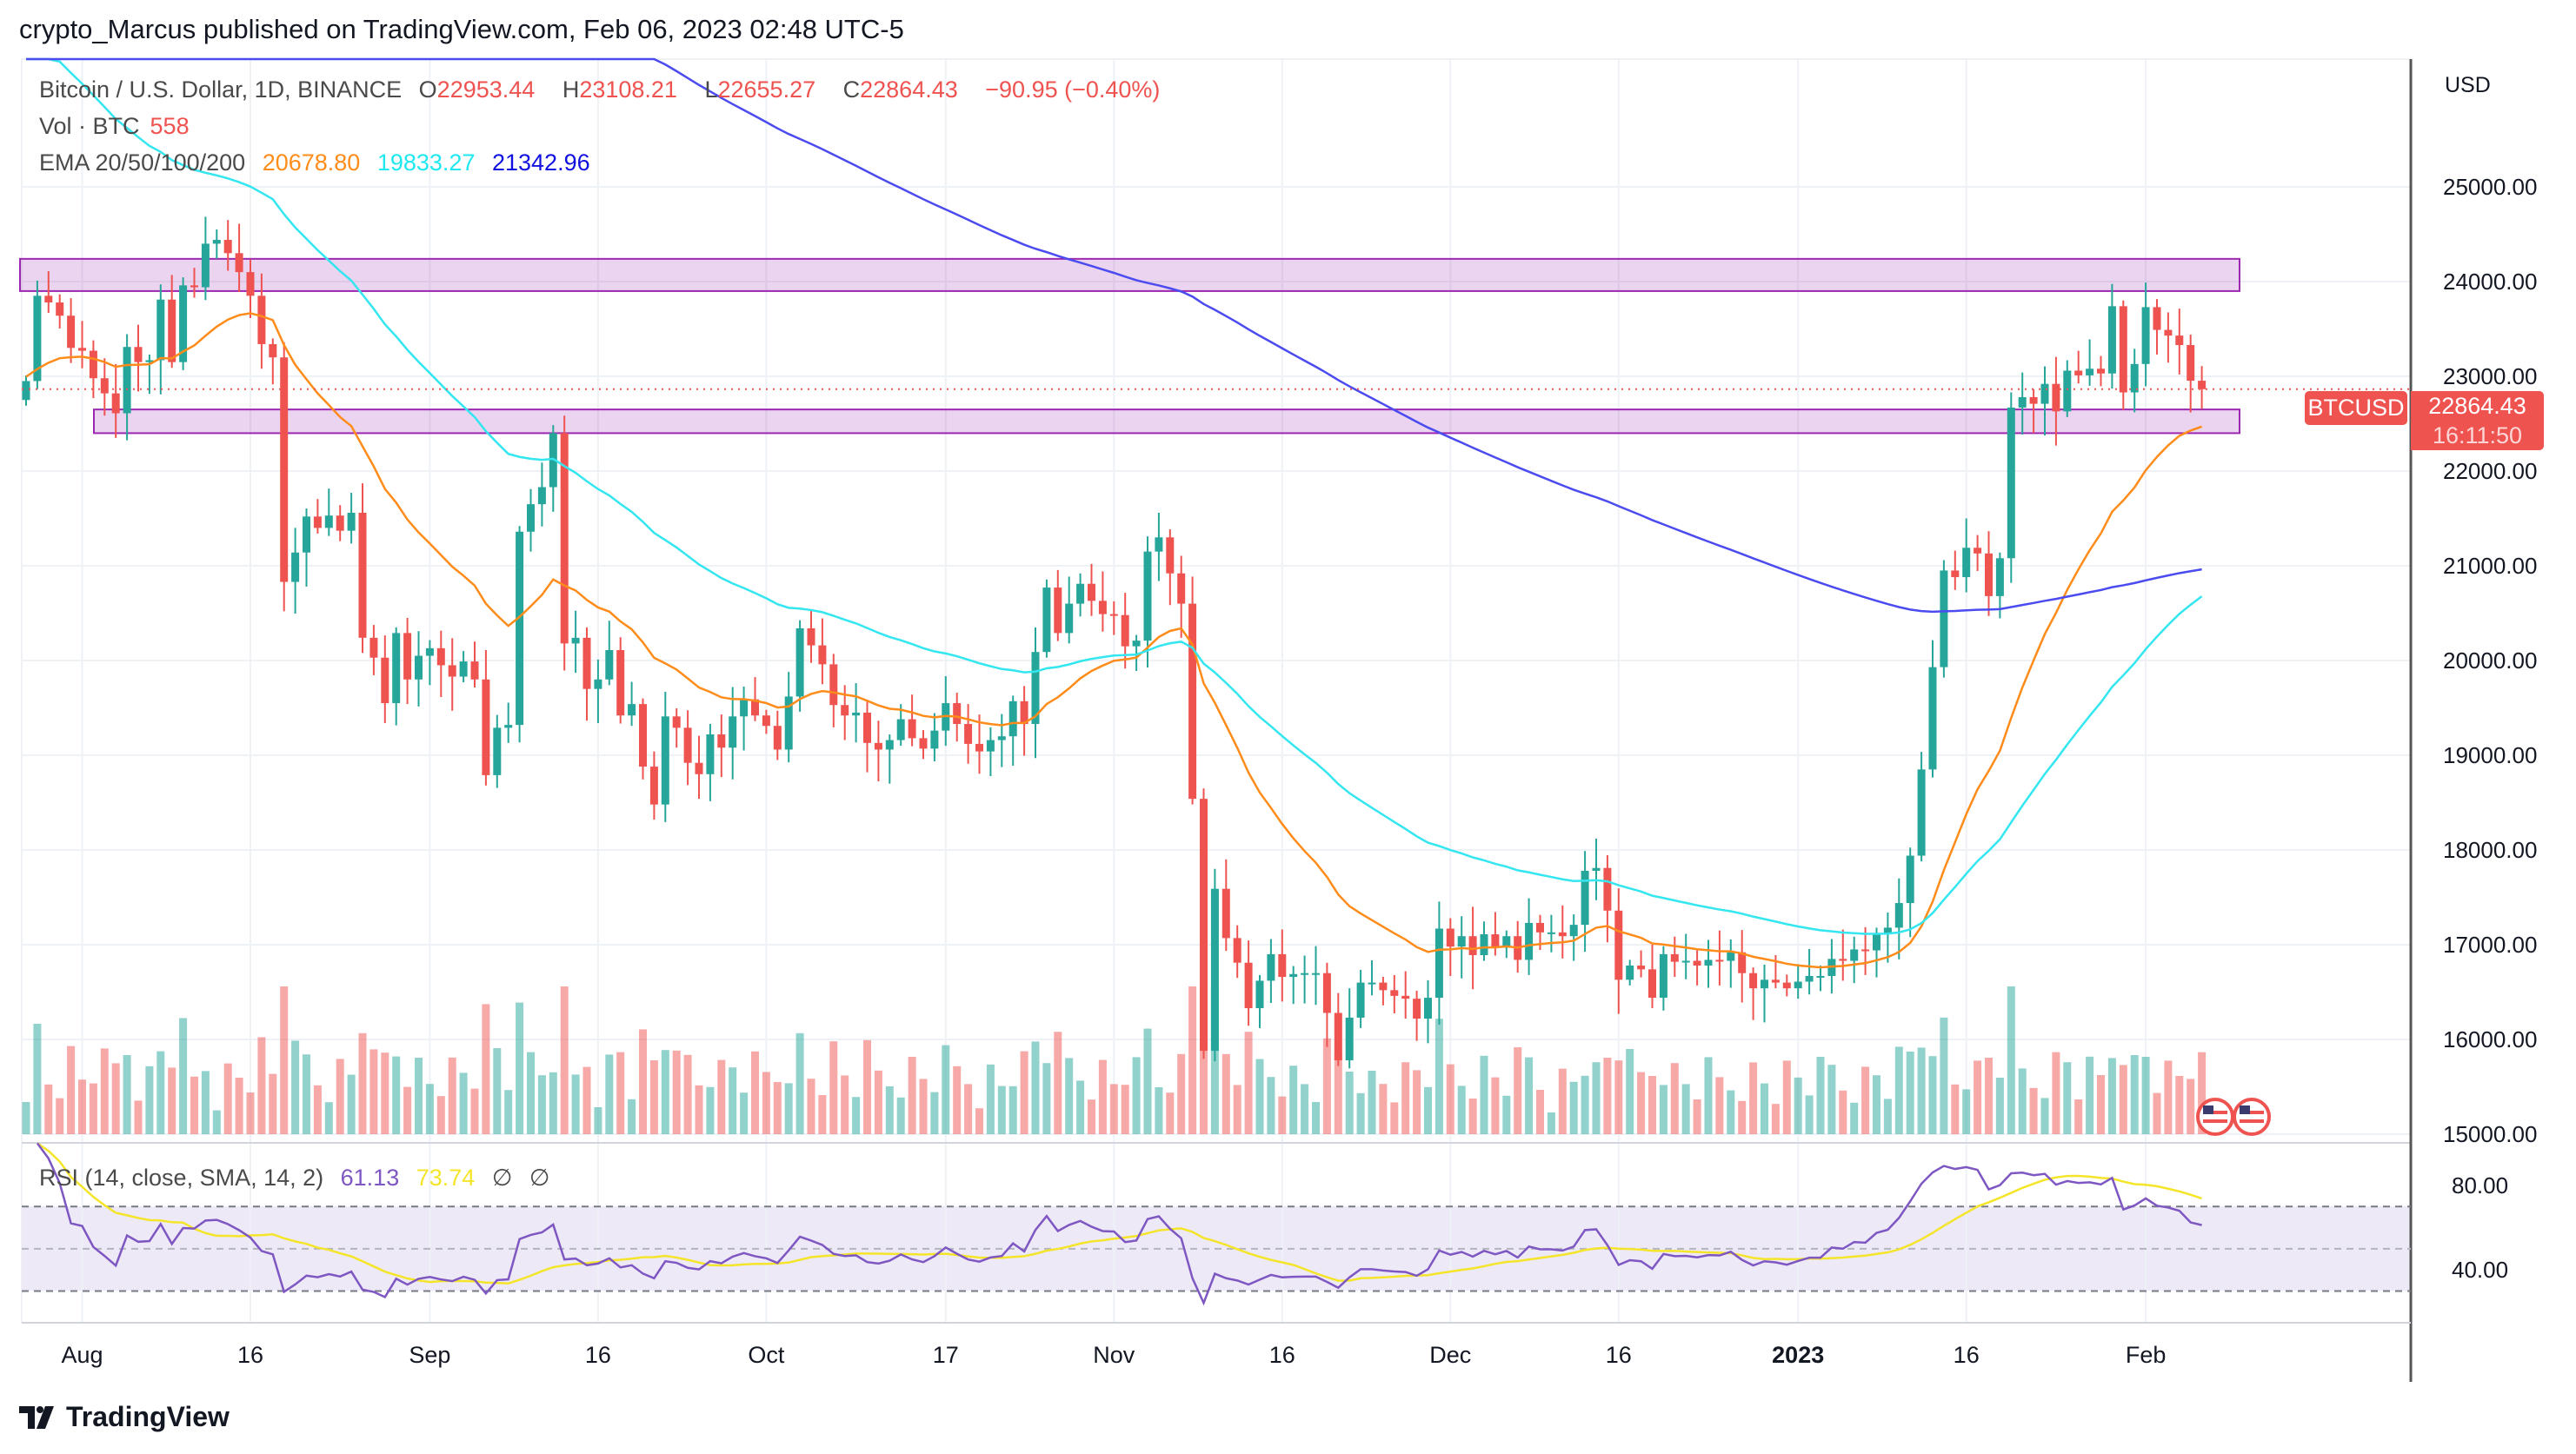 This screenshot has height=1454, width=2576. Describe the element at coordinates (2252, 1117) in the screenshot. I see `us-flag-icon` at that location.